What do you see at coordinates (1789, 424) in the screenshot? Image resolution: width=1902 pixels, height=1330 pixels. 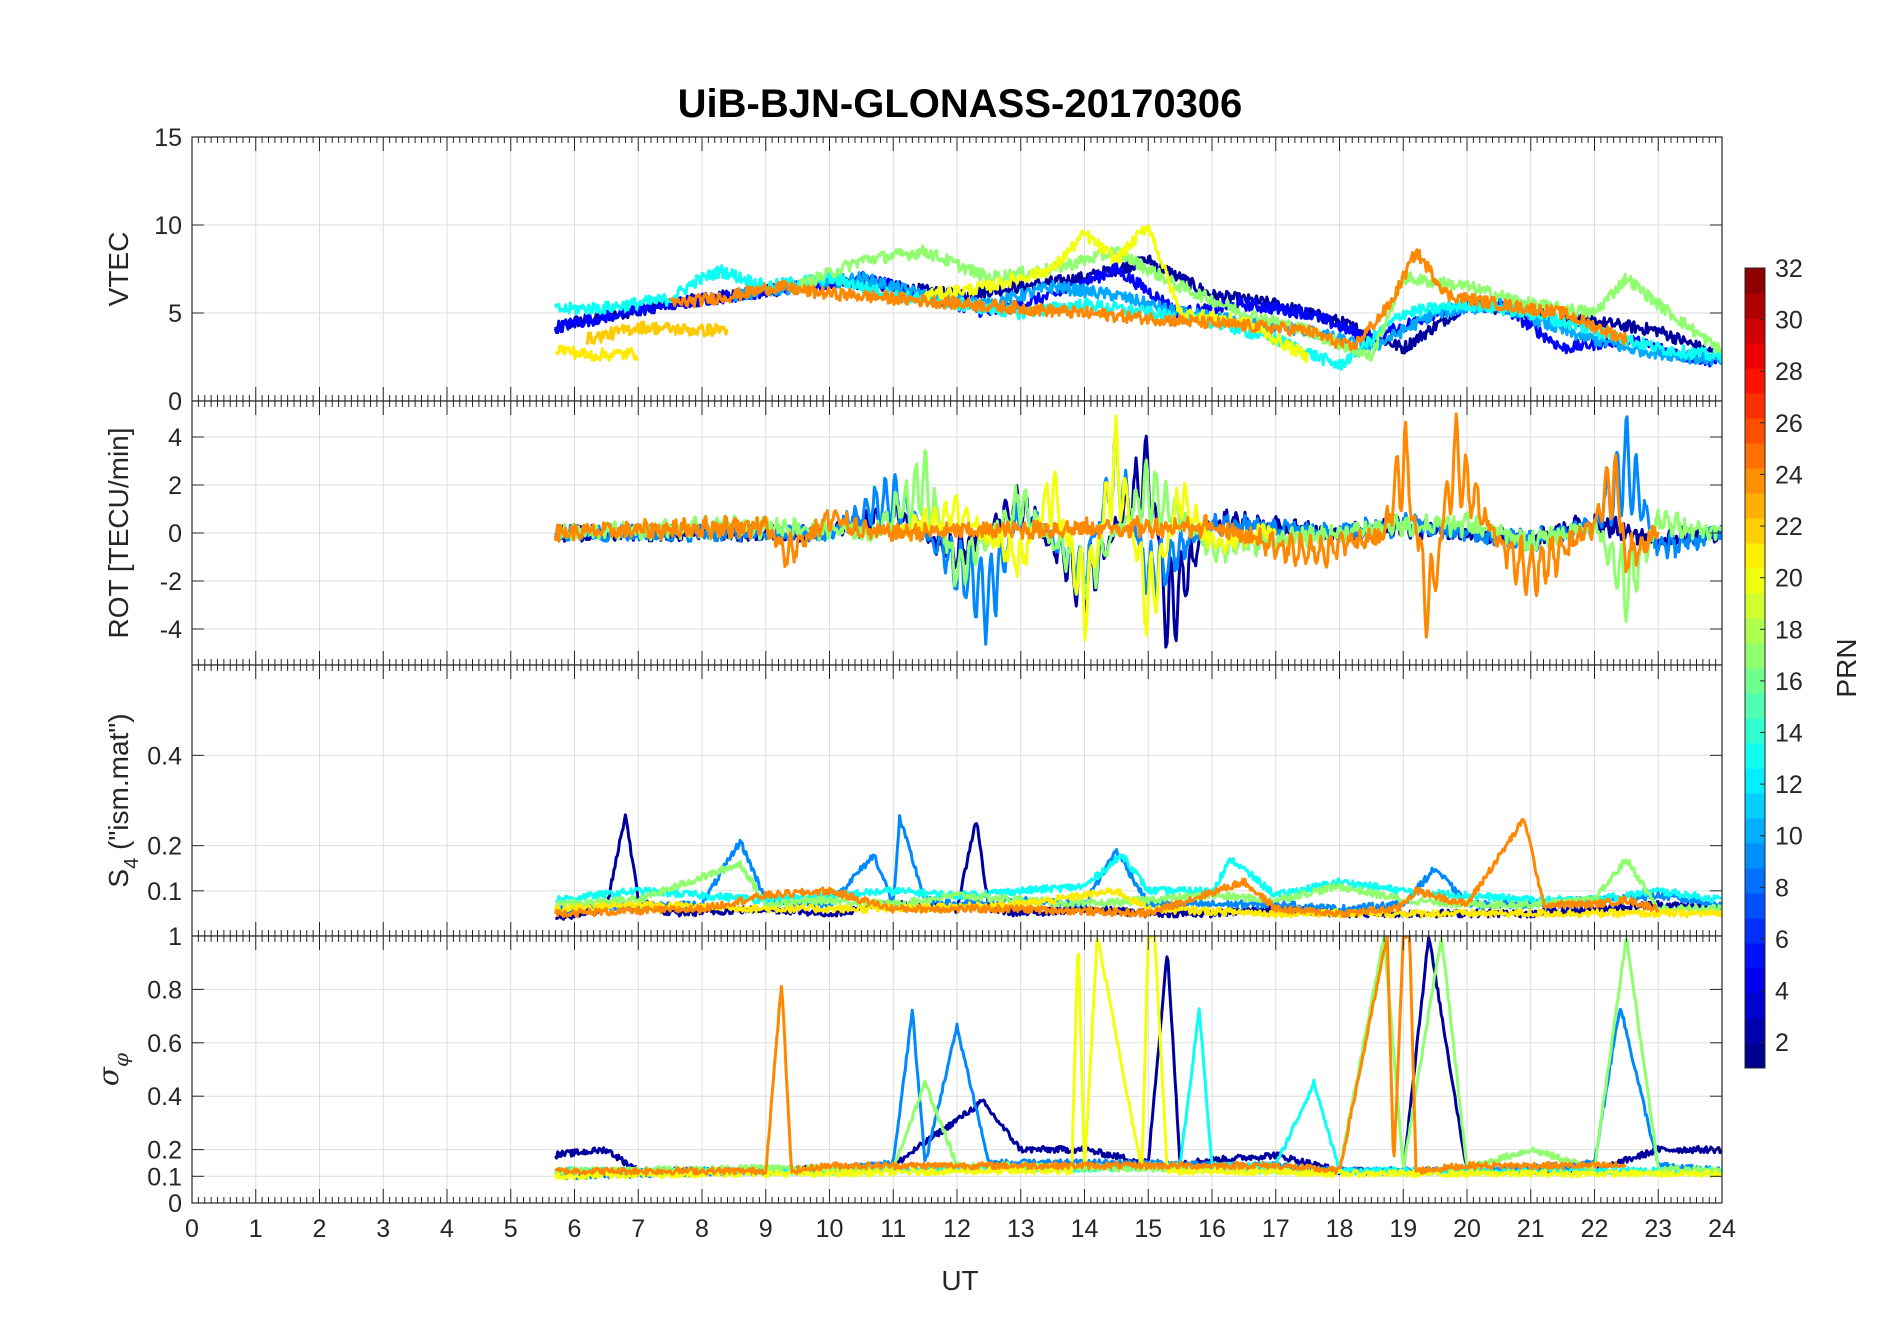 I see `colorbar-tick-label: 26` at bounding box center [1789, 424].